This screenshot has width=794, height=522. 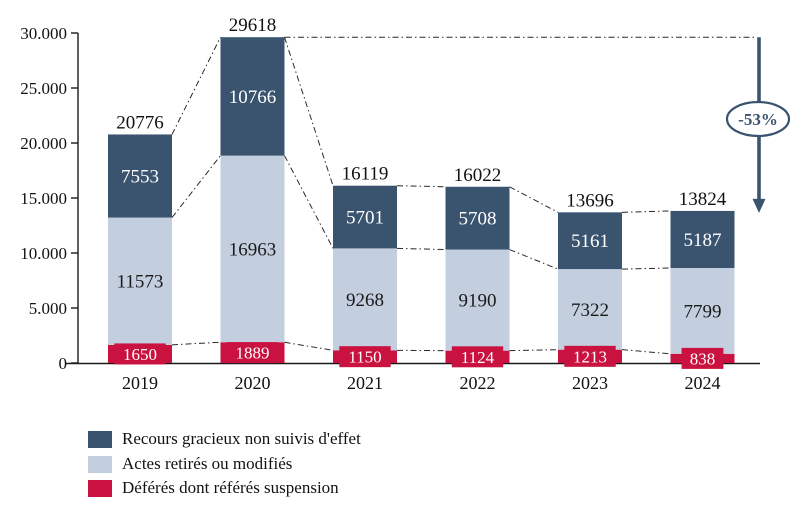 I want to click on segment-value-label: 7322, so click(x=590, y=310).